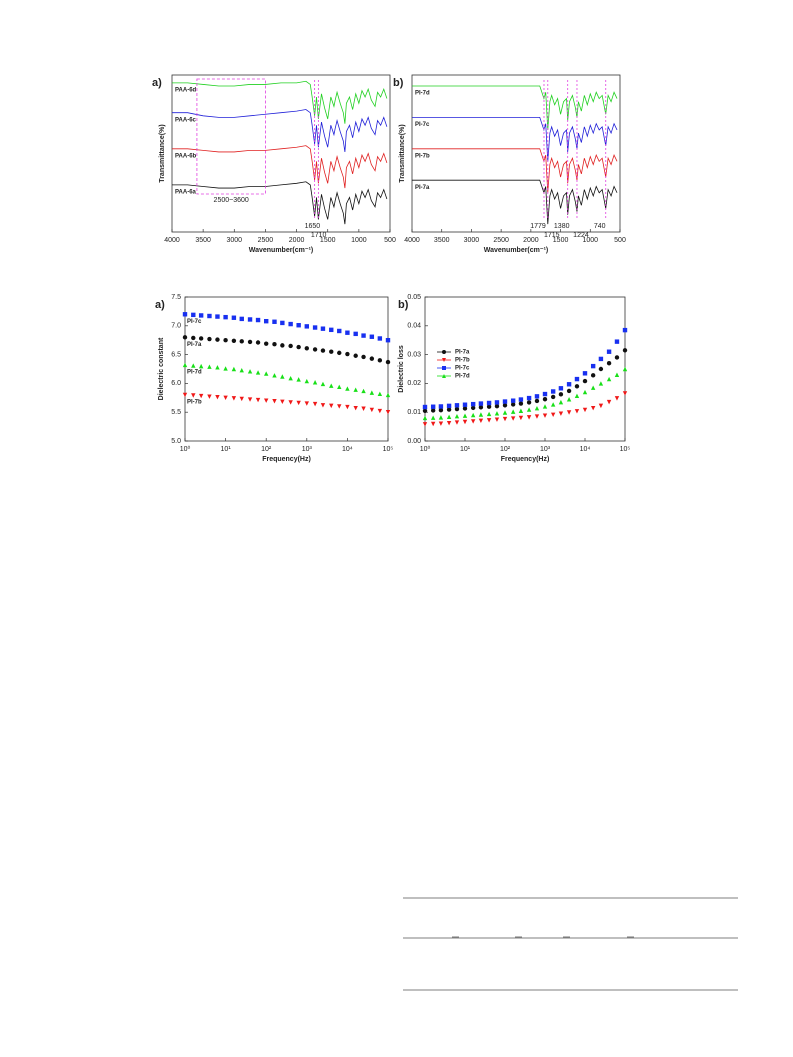 This screenshot has height=1057, width=793. I want to click on annotation: 1380, so click(562, 226).